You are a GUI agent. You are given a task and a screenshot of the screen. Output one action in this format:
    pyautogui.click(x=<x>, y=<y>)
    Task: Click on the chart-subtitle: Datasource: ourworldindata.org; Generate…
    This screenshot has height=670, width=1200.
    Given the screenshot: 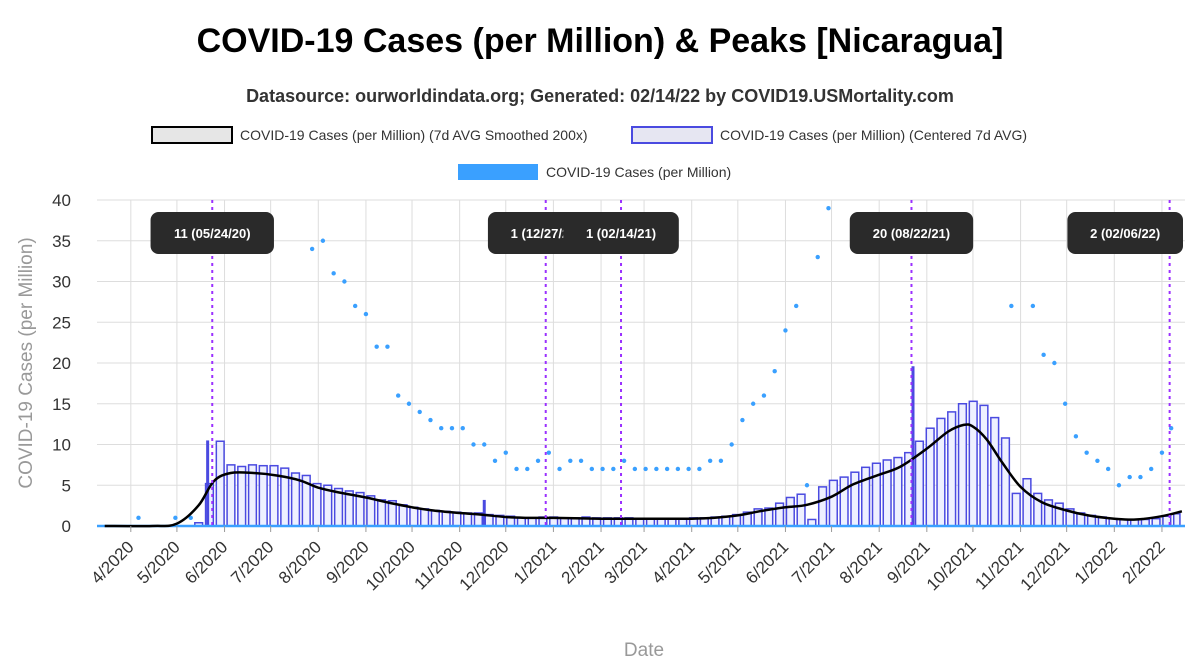 What is the action you would take?
    pyautogui.click(x=600, y=96)
    